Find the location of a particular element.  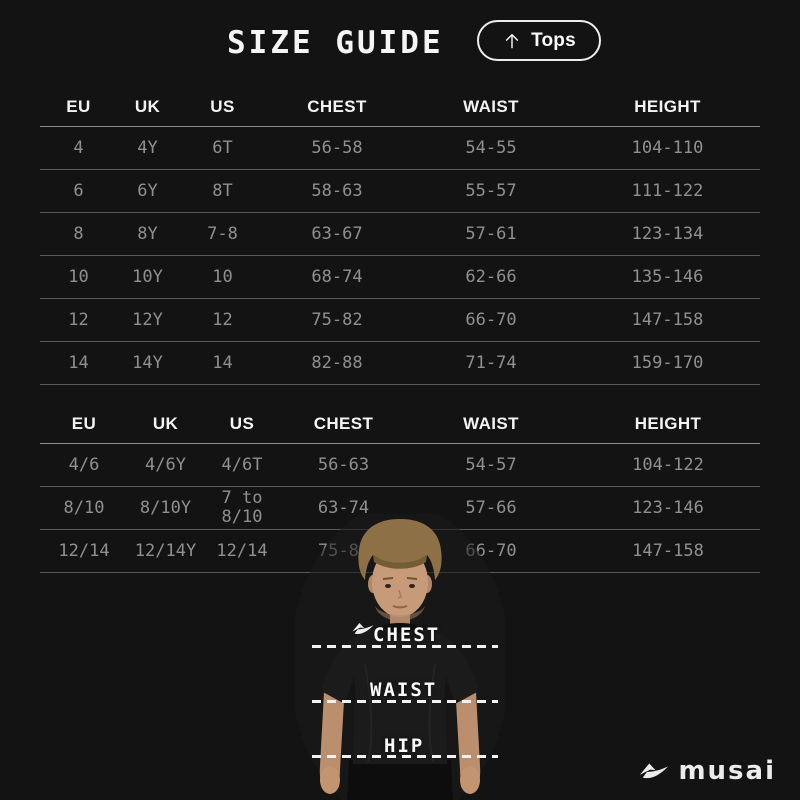

cell-chest: 63-67 is located at coordinates (337, 234).